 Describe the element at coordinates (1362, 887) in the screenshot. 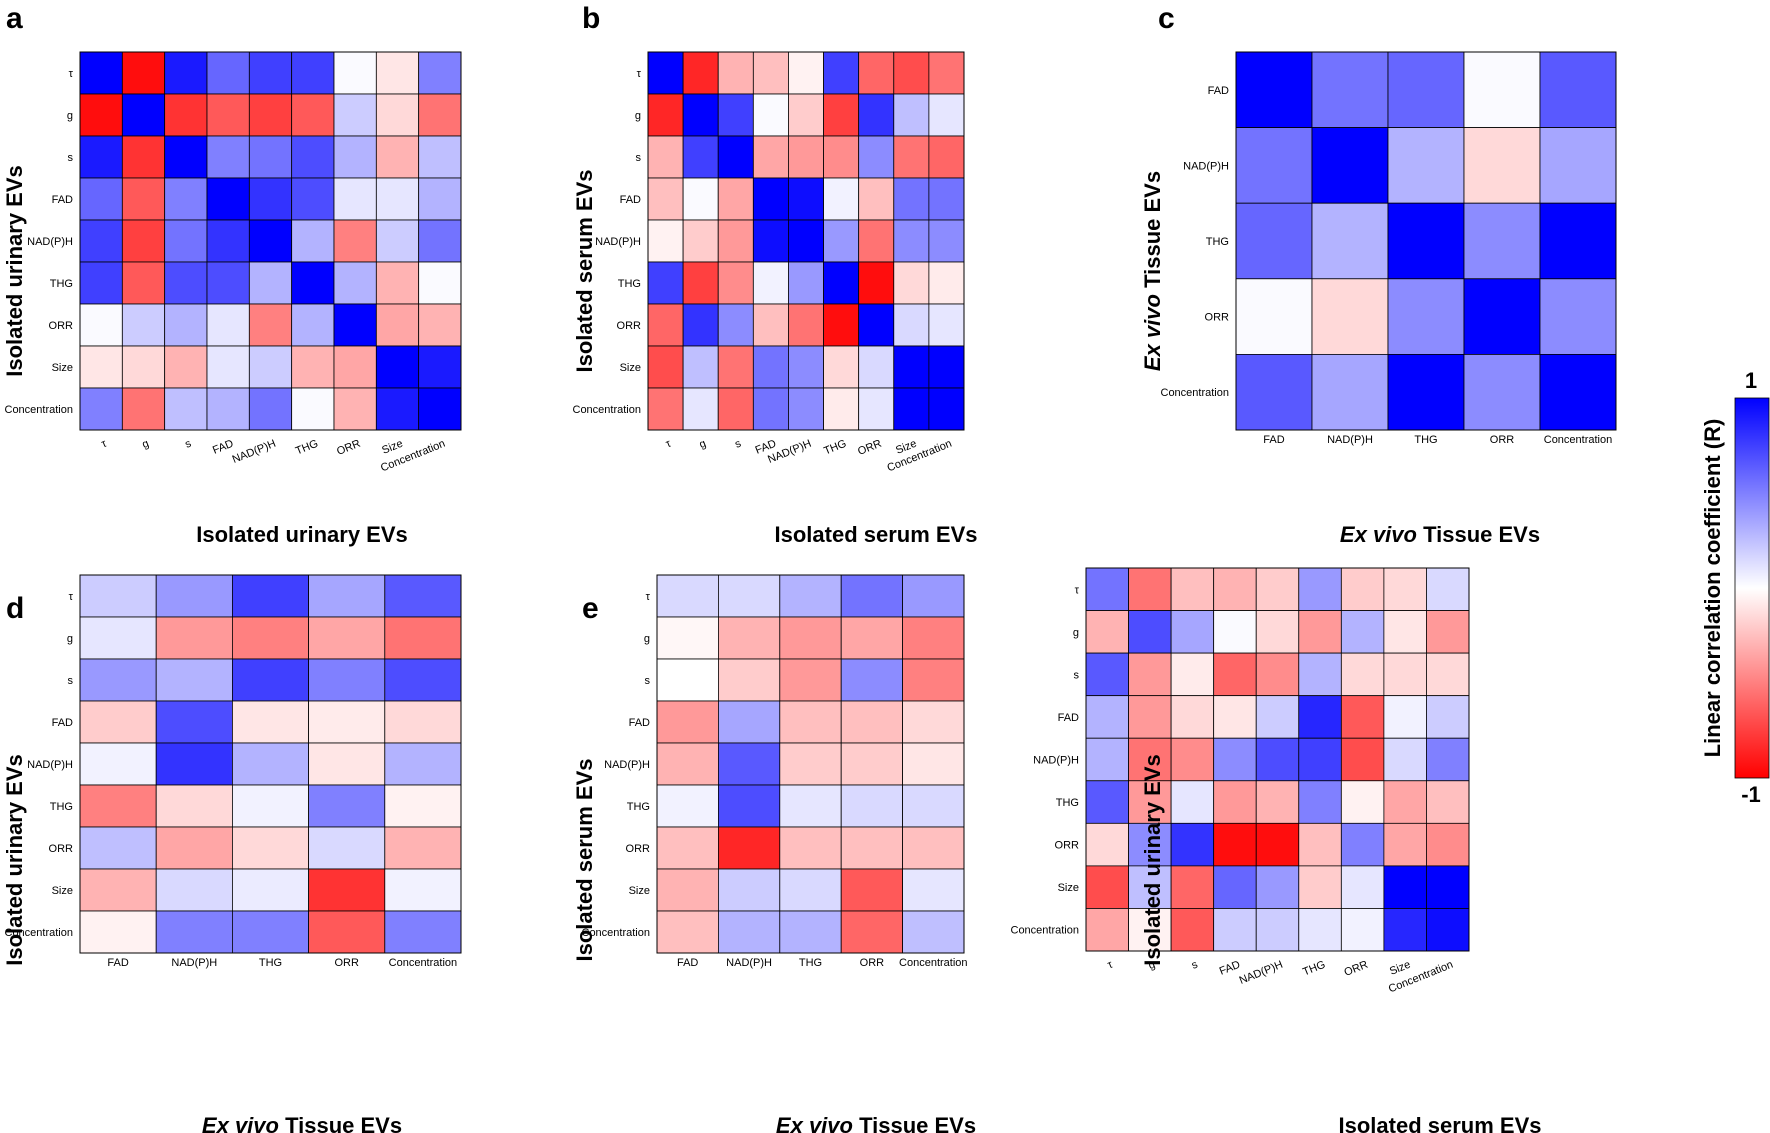

I see `heatmap-cell-size-orr` at that location.